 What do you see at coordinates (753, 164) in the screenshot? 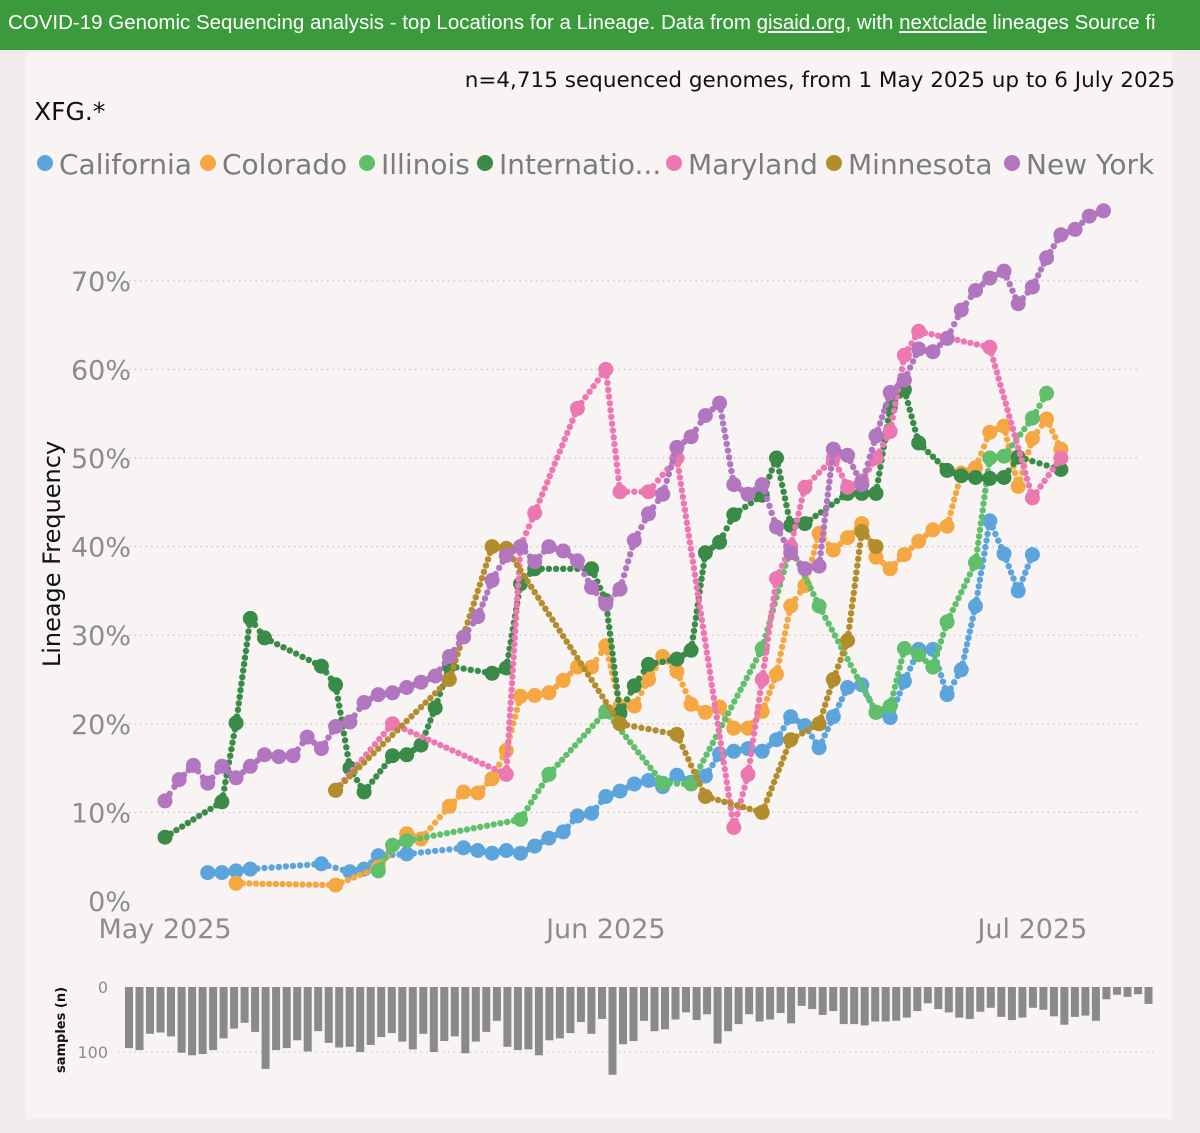
I see `legend-label: Maryland` at bounding box center [753, 164].